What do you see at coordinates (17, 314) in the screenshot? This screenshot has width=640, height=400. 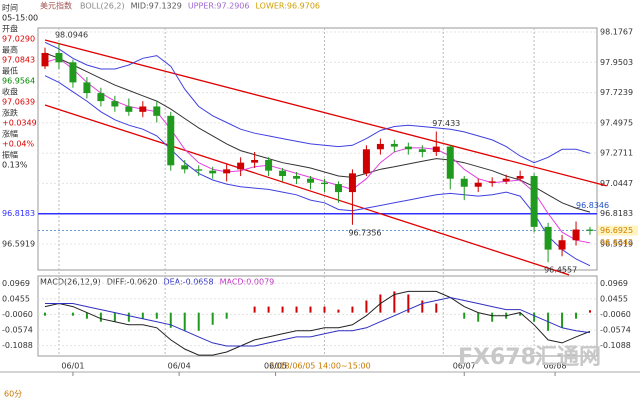 I see `macd-left-tick-label: -0.0060` at bounding box center [17, 314].